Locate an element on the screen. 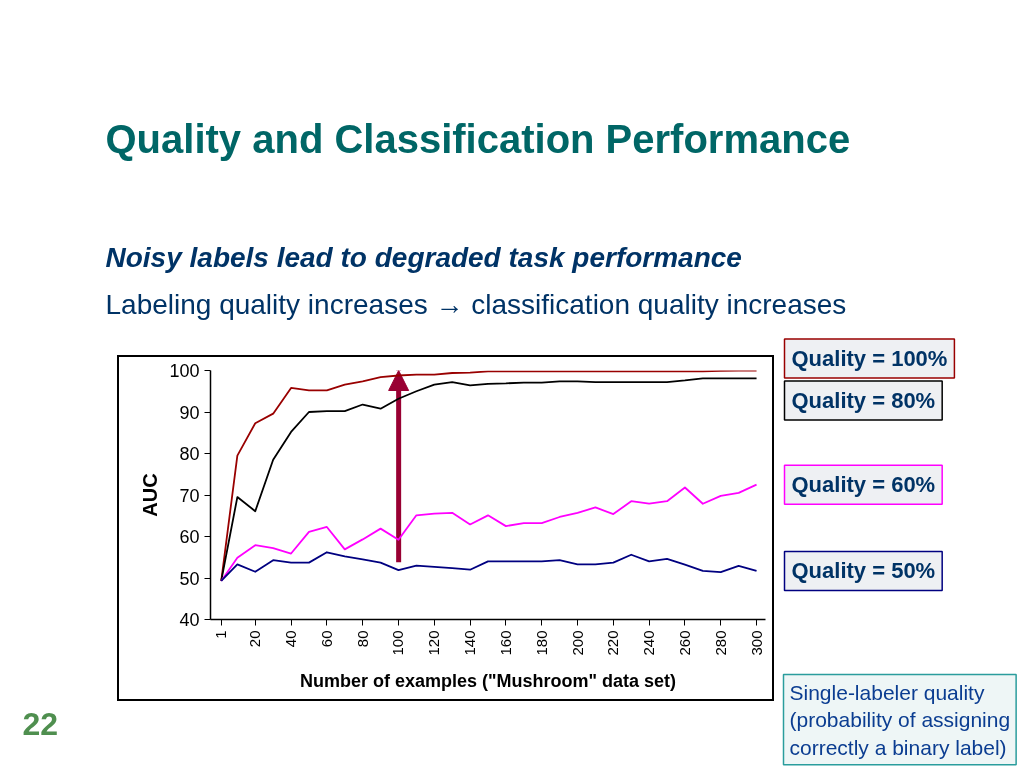 Image resolution: width=1024 pixels, height=768 pixels. y-tick-label: 90 is located at coordinates (189, 412).